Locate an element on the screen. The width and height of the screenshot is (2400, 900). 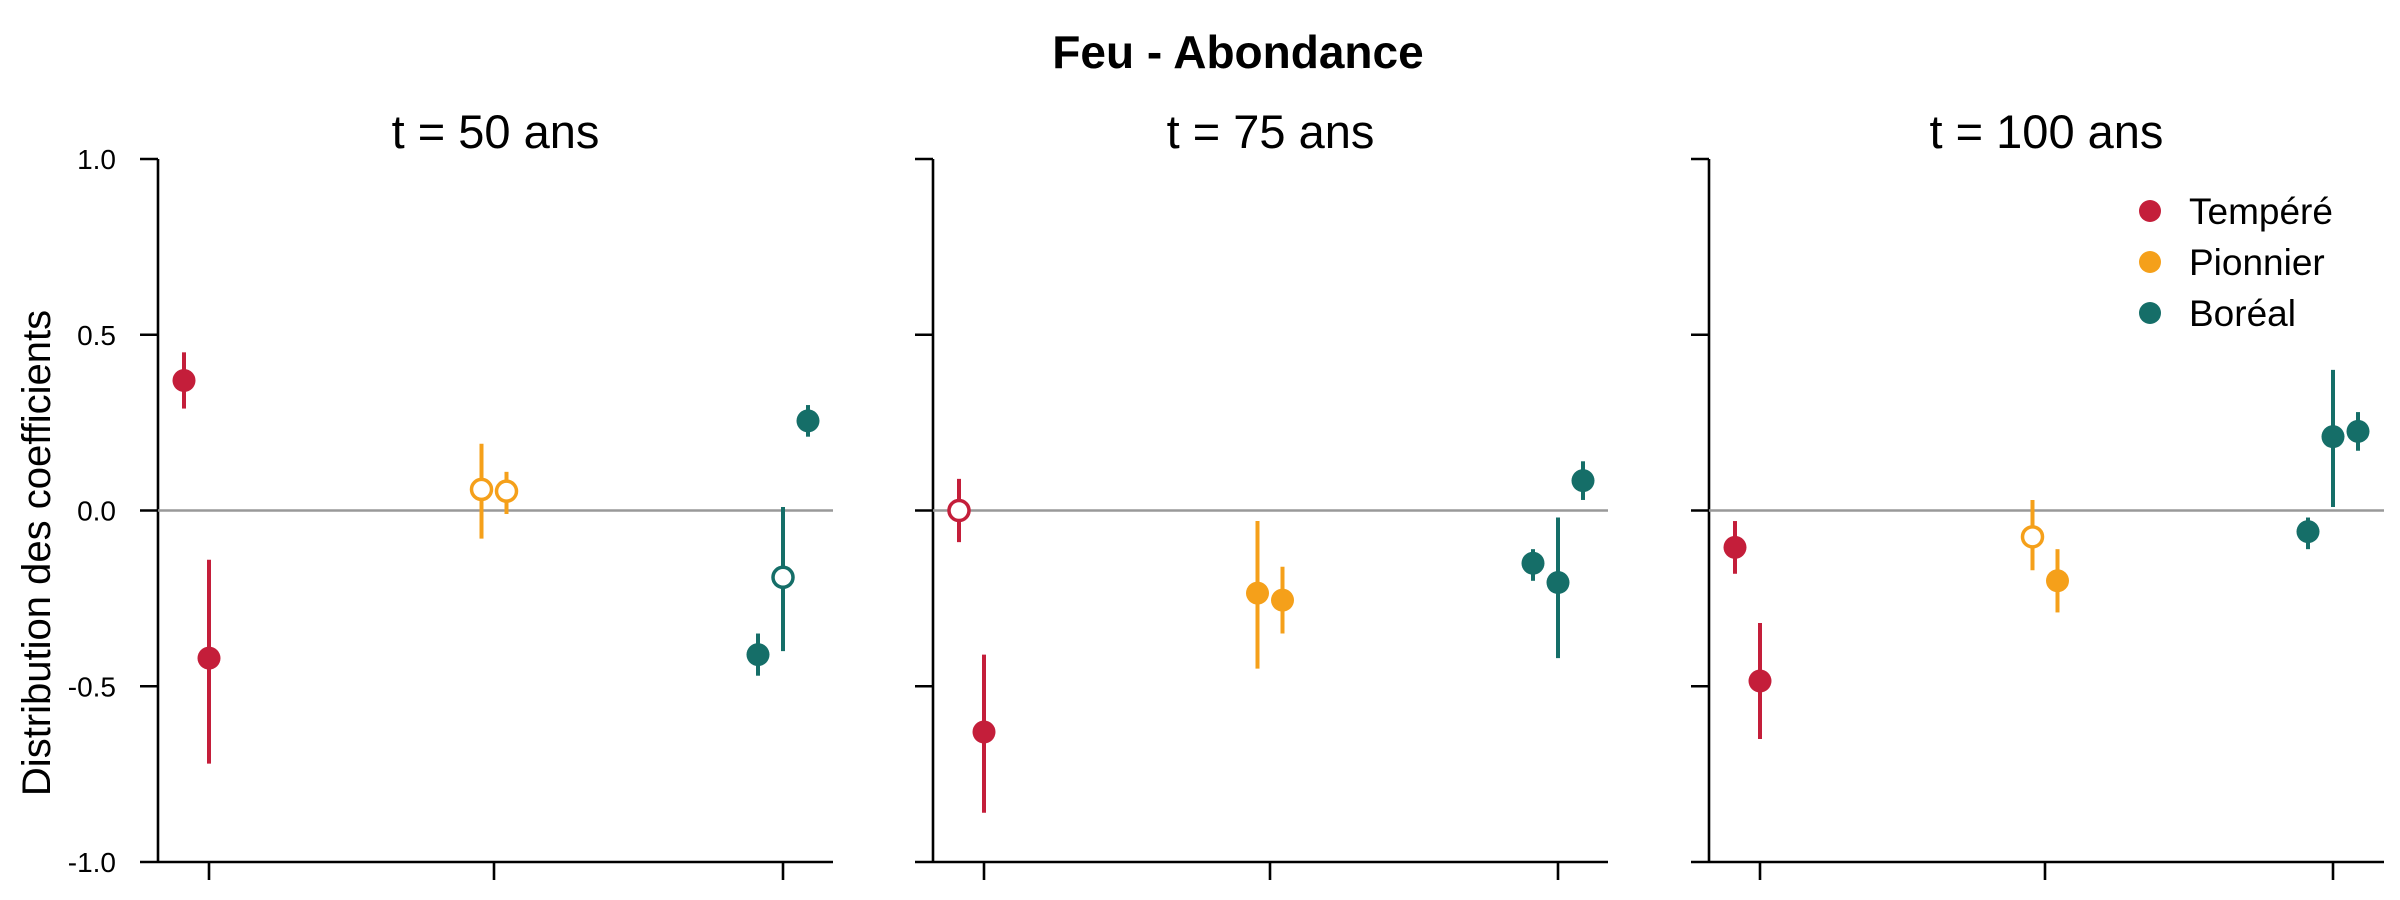
panel-title: t = 75 ans is located at coordinates (1271, 131).